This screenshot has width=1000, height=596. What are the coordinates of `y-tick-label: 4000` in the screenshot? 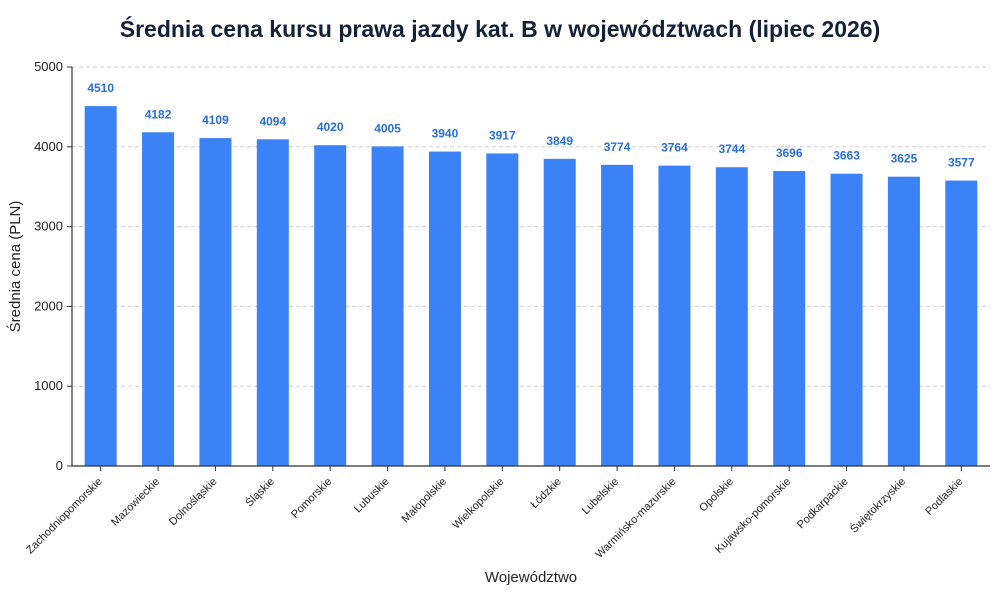 It's located at (48, 146).